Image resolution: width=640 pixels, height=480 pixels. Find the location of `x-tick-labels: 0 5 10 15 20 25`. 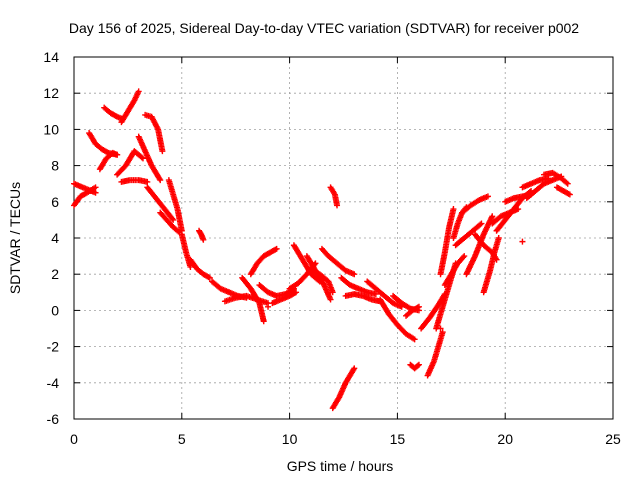

x-tick-labels: 0 5 10 15 20 25 is located at coordinates (345, 439).